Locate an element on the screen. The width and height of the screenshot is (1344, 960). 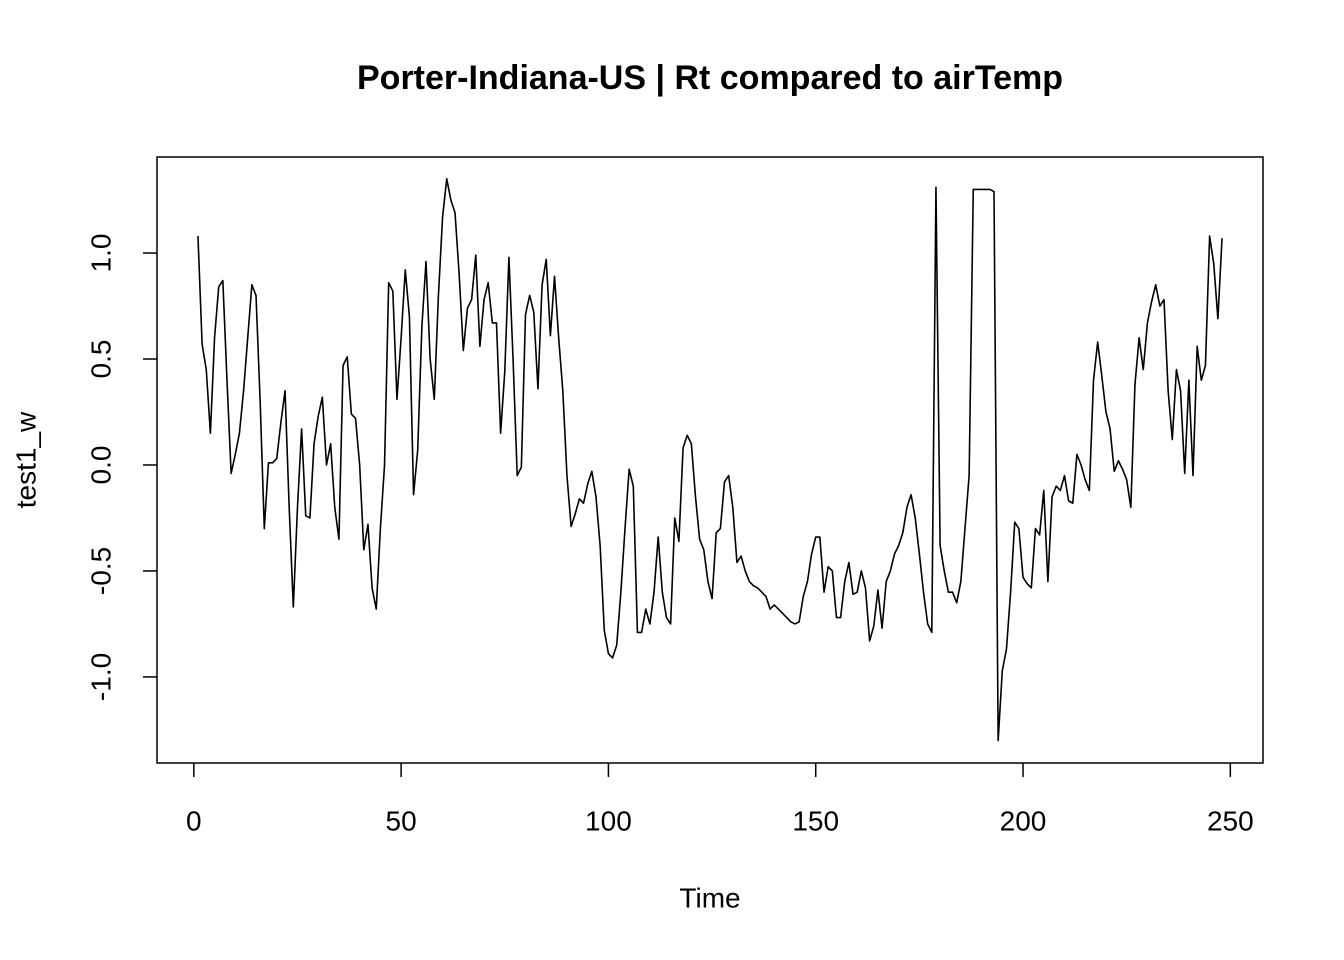
x-axis-label: Time is located at coordinates (709, 897).